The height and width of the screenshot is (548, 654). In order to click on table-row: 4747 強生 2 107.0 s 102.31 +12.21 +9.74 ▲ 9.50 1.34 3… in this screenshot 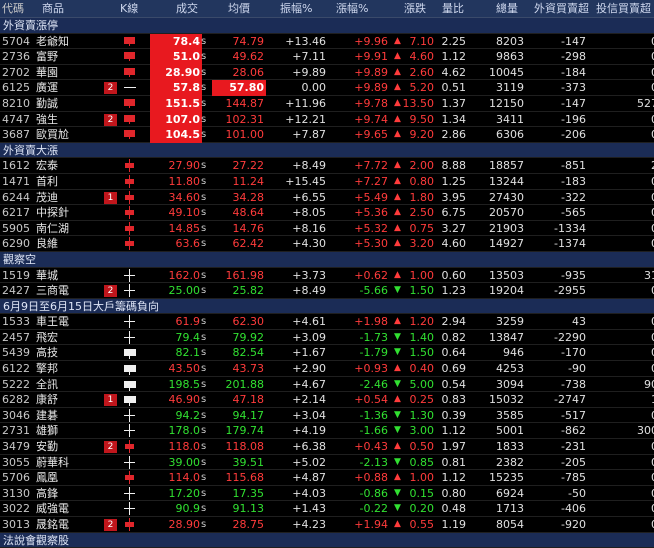, I will do `click(327, 119)`.